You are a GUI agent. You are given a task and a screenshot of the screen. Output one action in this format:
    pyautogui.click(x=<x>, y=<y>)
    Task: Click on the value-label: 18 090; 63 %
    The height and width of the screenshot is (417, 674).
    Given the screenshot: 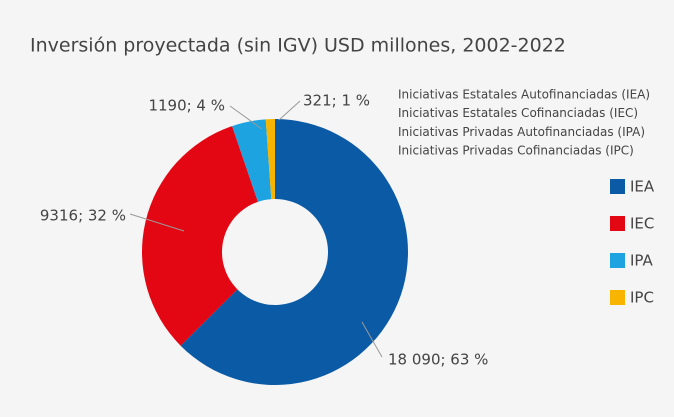 What is the action you would take?
    pyautogui.click(x=438, y=360)
    